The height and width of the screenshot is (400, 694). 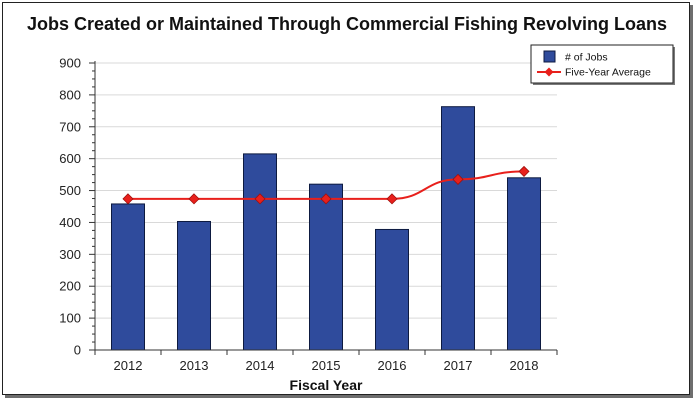 What do you see at coordinates (608, 73) in the screenshot?
I see `legend-label-average: Five-Year Average` at bounding box center [608, 73].